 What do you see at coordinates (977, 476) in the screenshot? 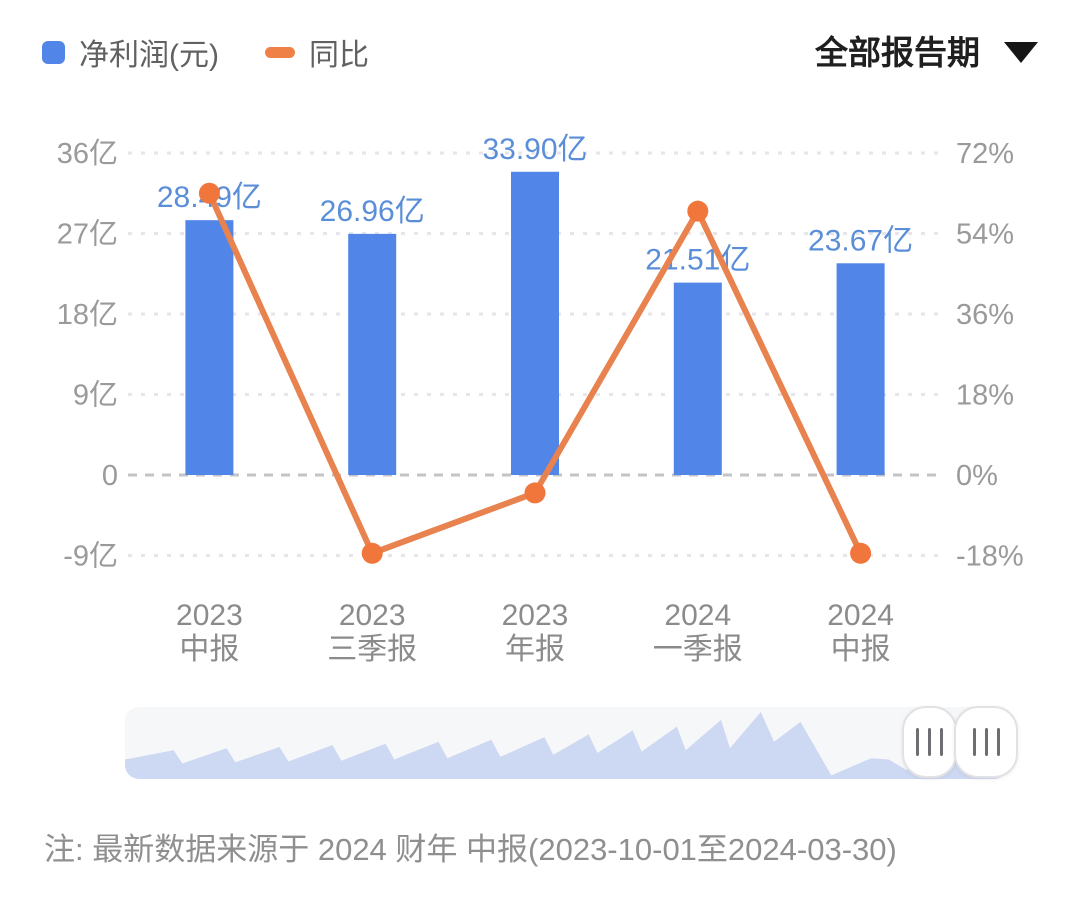
I see `right-axis-tick: 0%` at bounding box center [977, 476].